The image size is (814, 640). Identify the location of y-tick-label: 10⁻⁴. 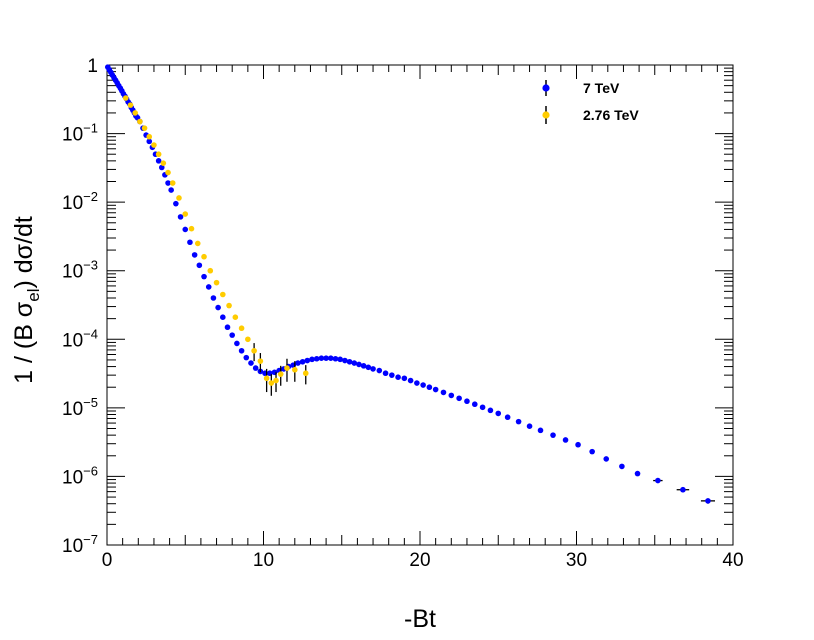
(80, 338).